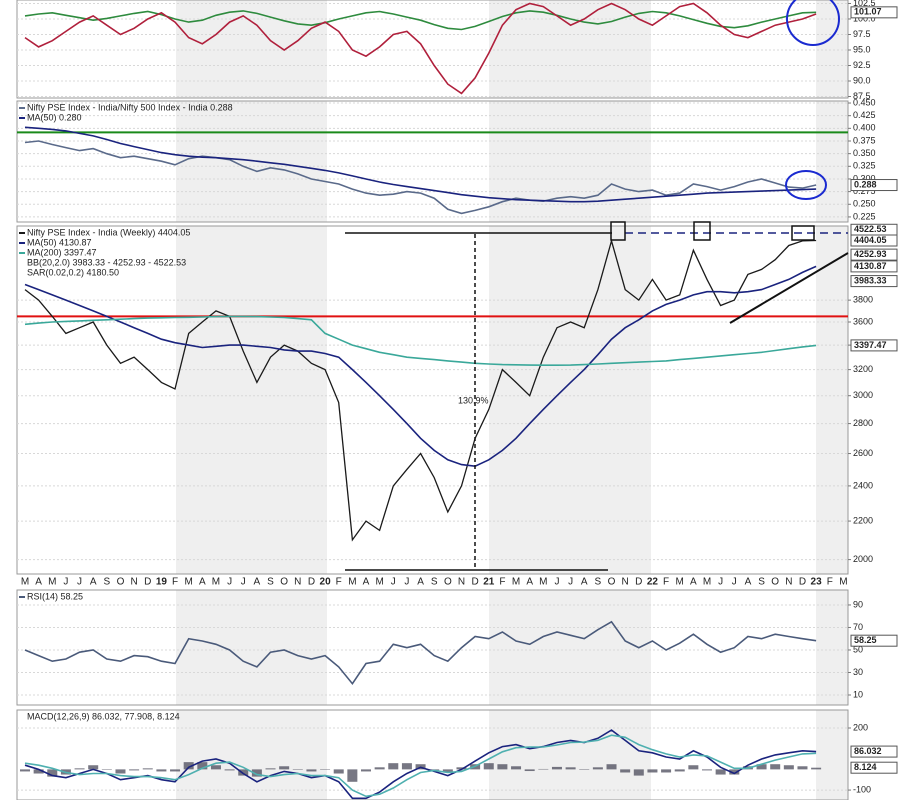  I want to click on y-tick-label: 0.425, so click(864, 115).